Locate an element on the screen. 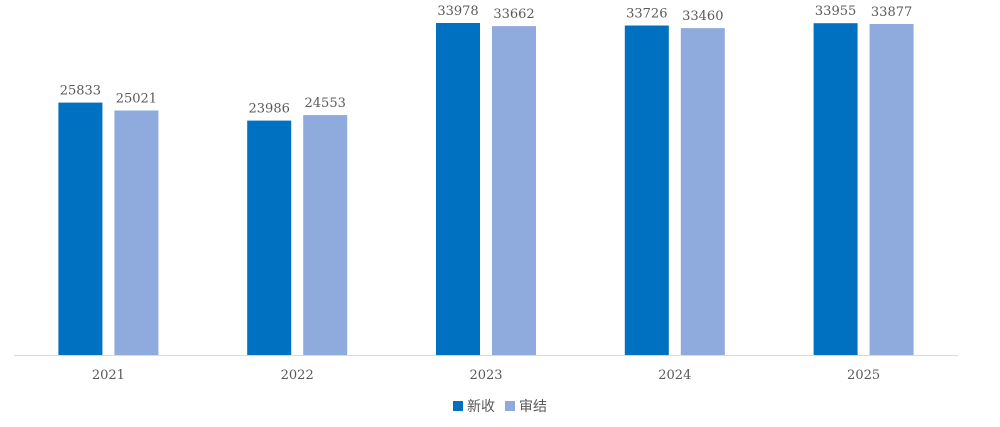  x-tick-label-2022: 2022 is located at coordinates (297, 375).